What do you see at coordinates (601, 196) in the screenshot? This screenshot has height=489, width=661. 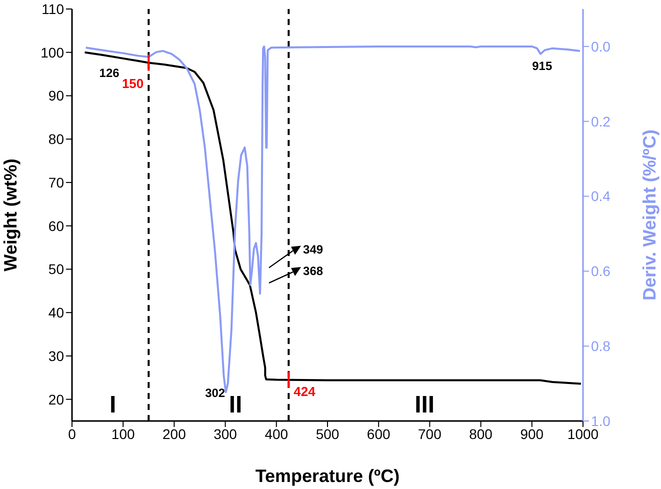 I see `y2-tick-label: 0.4` at bounding box center [601, 196].